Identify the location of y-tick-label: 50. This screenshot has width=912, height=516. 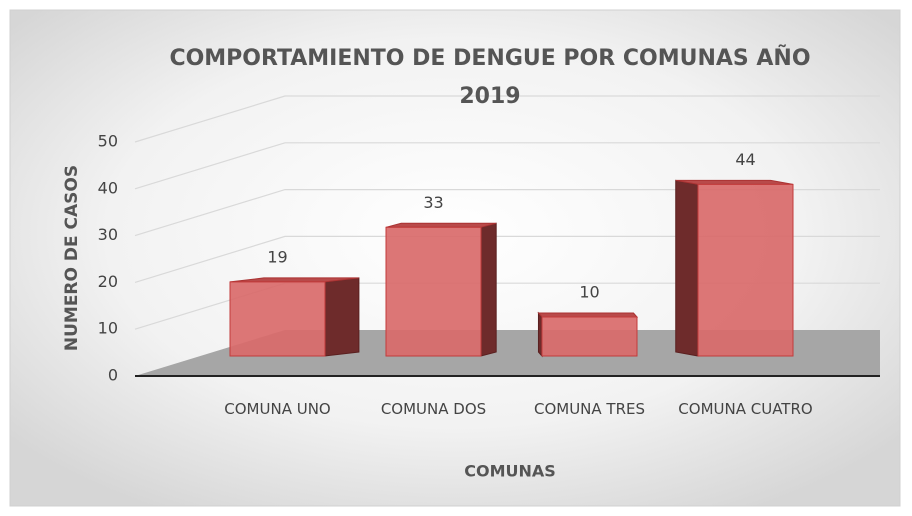
(108, 141).